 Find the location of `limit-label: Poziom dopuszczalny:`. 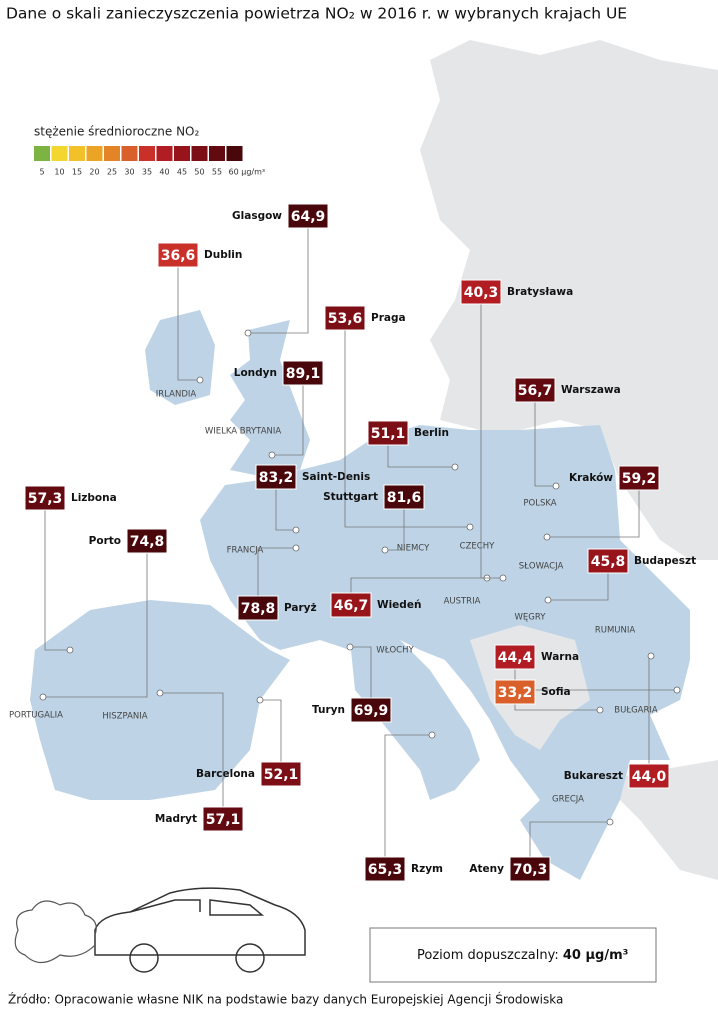

limit-label: Poziom dopuszczalny: is located at coordinates (488, 955).